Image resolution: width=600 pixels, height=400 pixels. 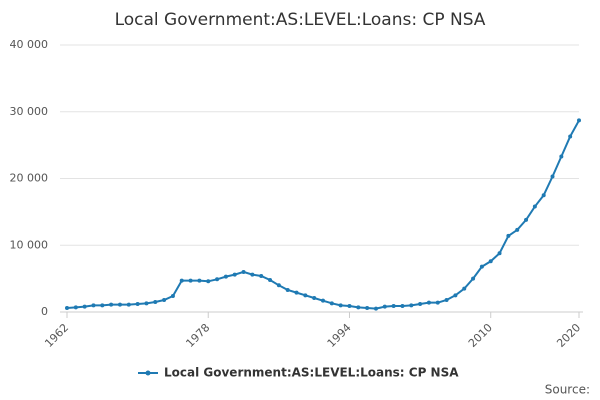 What do you see at coordinates (29, 244) in the screenshot?
I see `y-tick-label: 10 000` at bounding box center [29, 244].